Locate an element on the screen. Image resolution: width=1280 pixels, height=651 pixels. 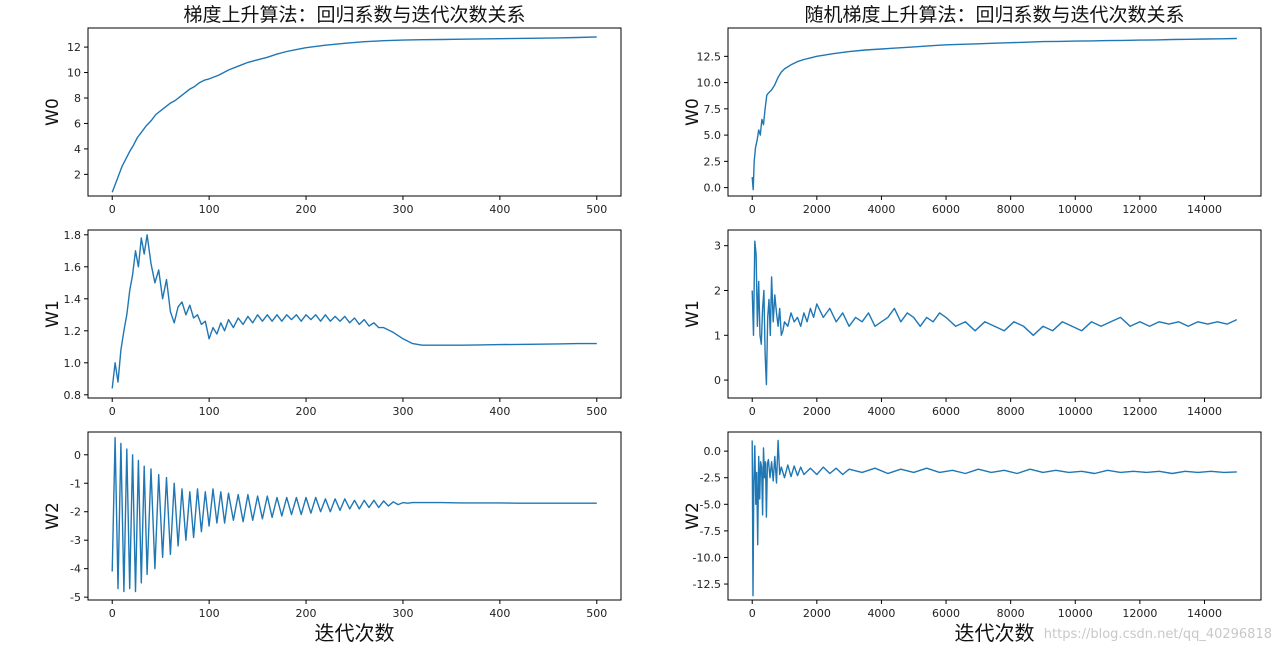
y-tick-label: -2 is located at coordinates (75, 512).